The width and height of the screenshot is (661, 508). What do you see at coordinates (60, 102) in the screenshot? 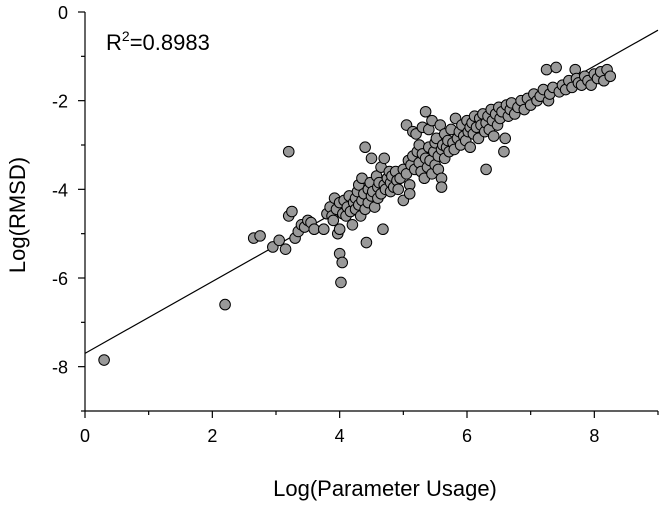
I see `y-tick-label: -2` at bounding box center [60, 102].